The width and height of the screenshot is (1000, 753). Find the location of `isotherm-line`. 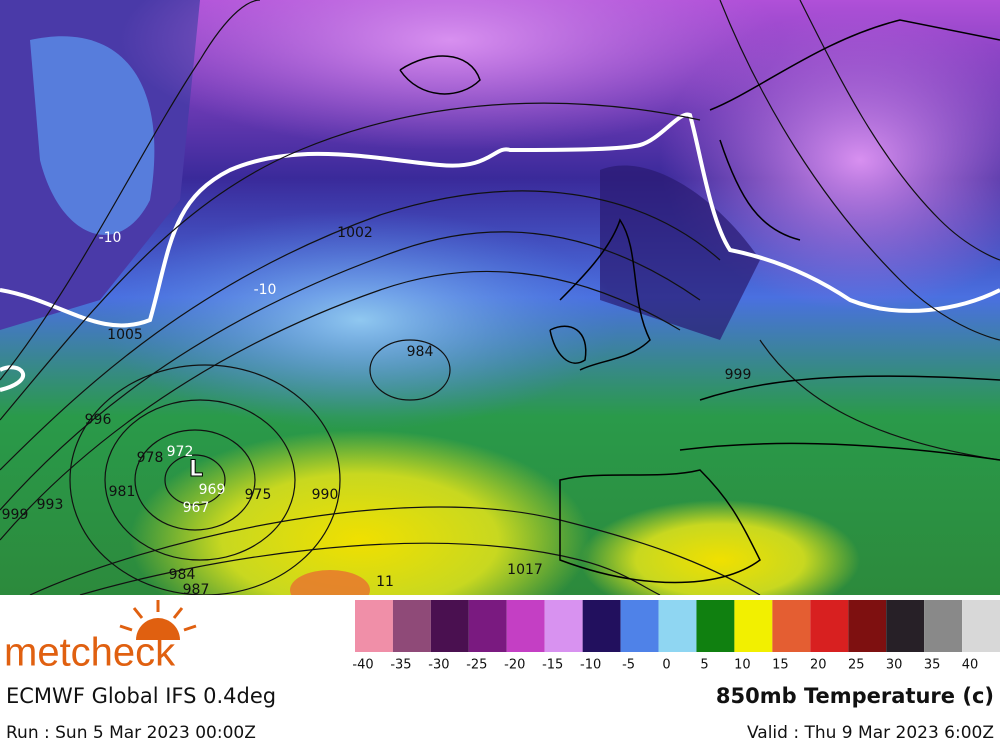

isotherm-line is located at coordinates (13, 378).